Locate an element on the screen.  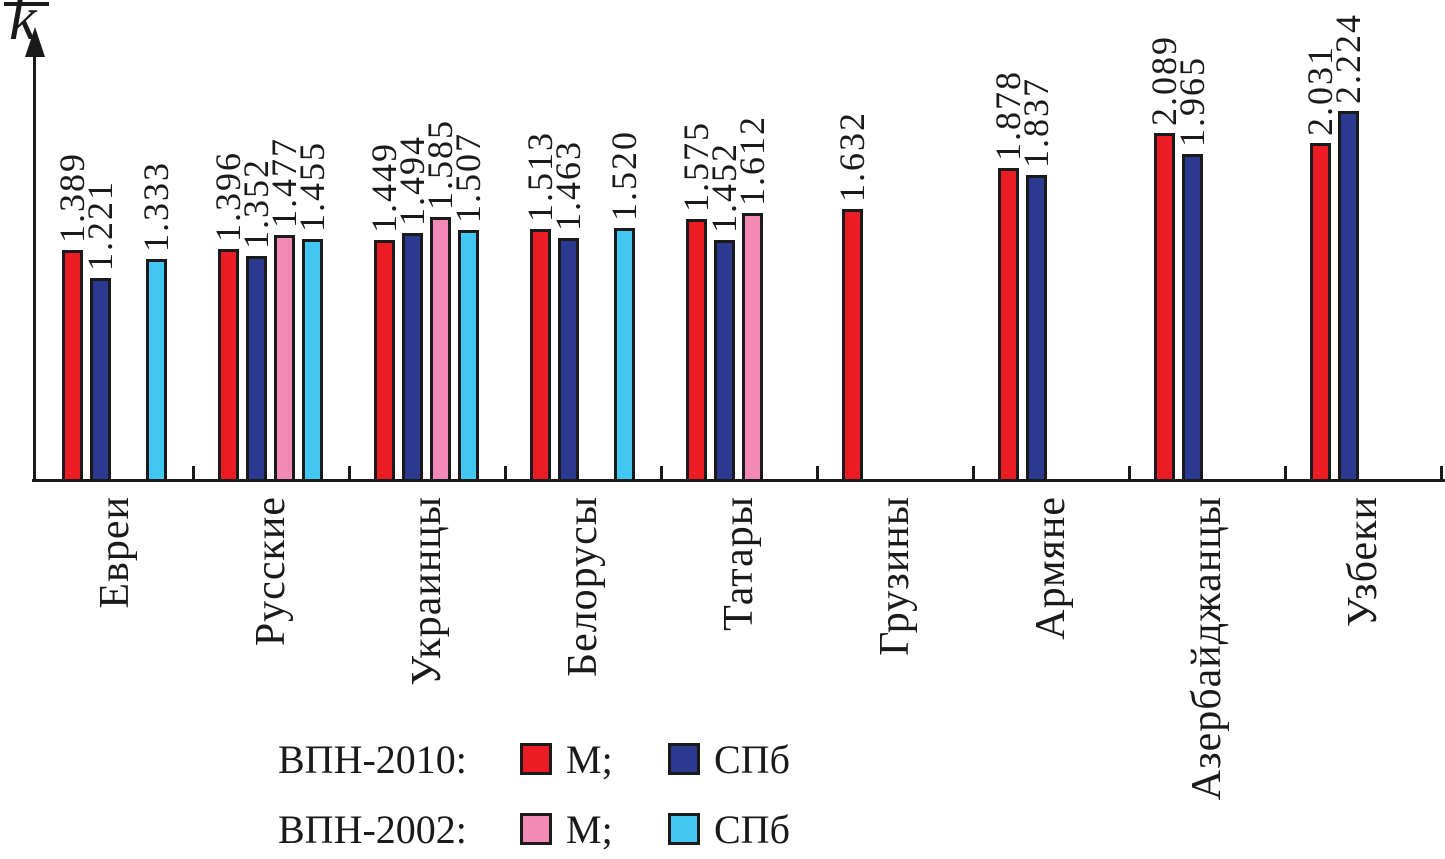
category-label: Русские is located at coordinates (271, 571).